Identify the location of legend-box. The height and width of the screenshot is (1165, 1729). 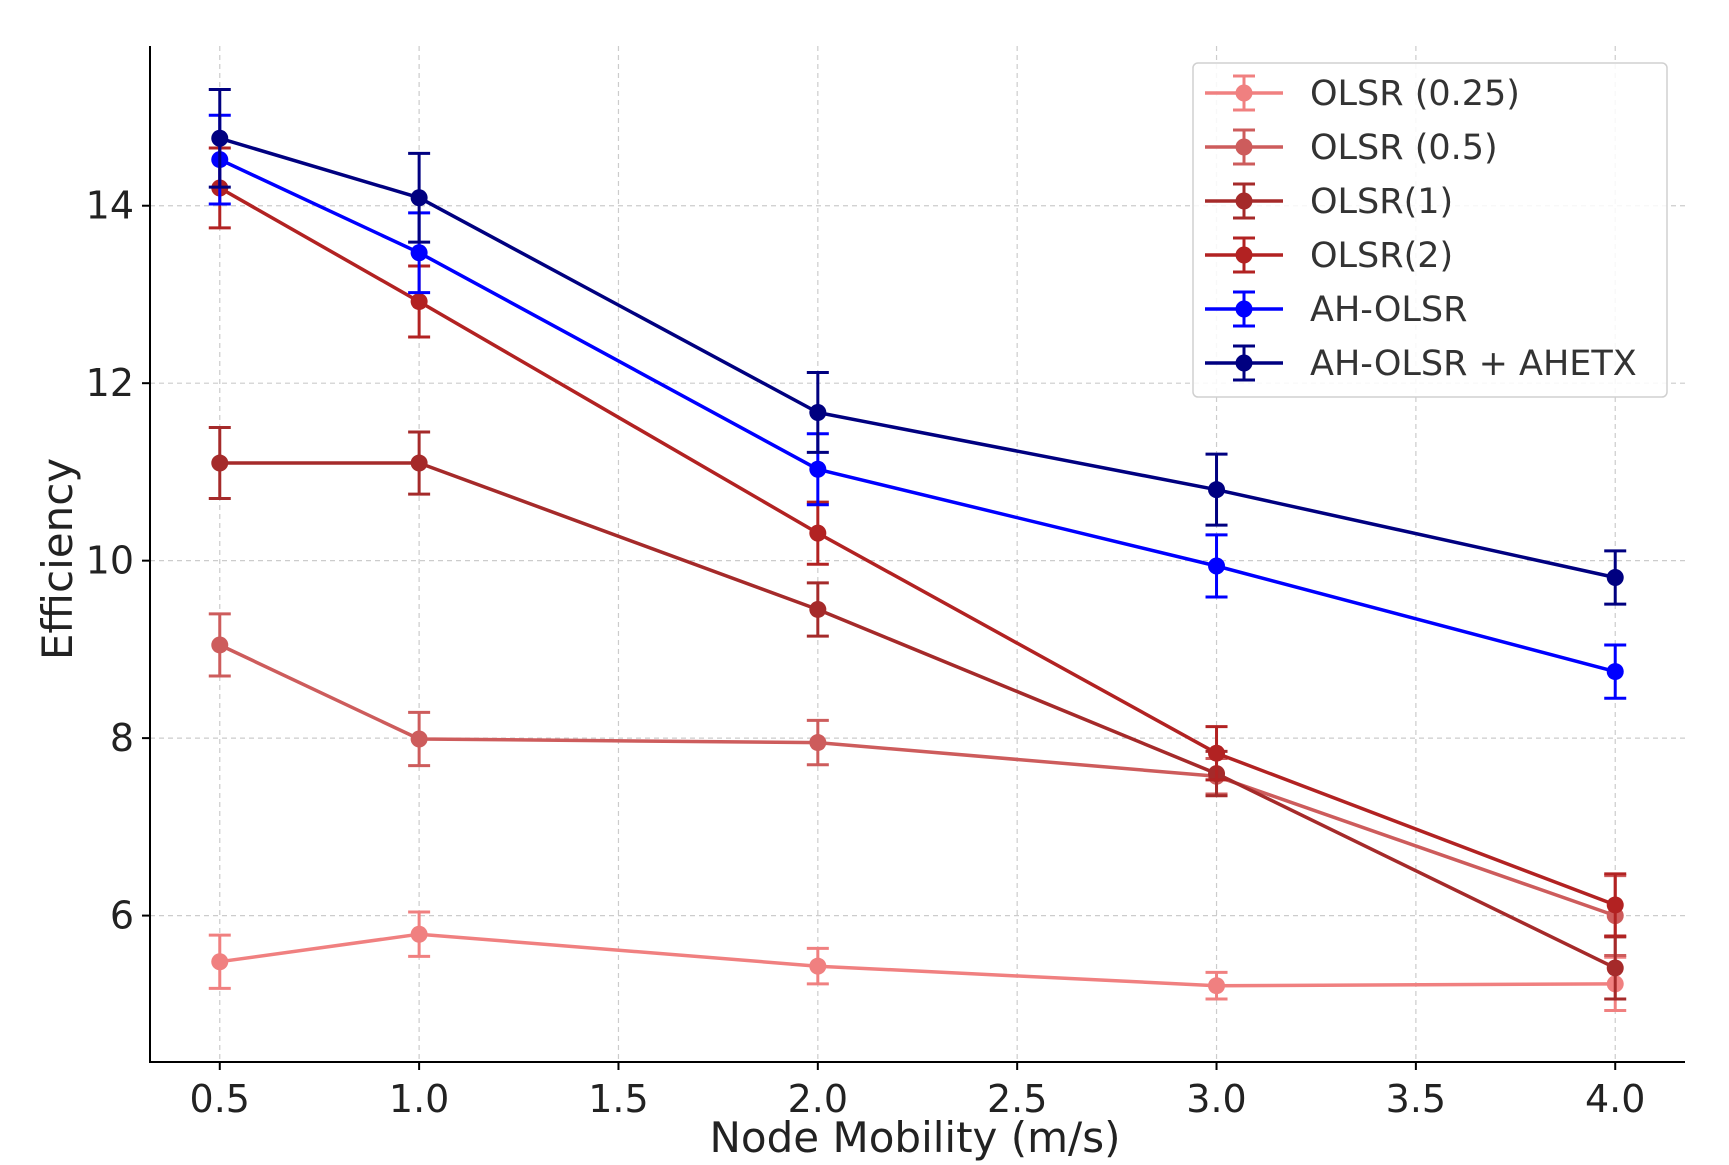
(1430, 230).